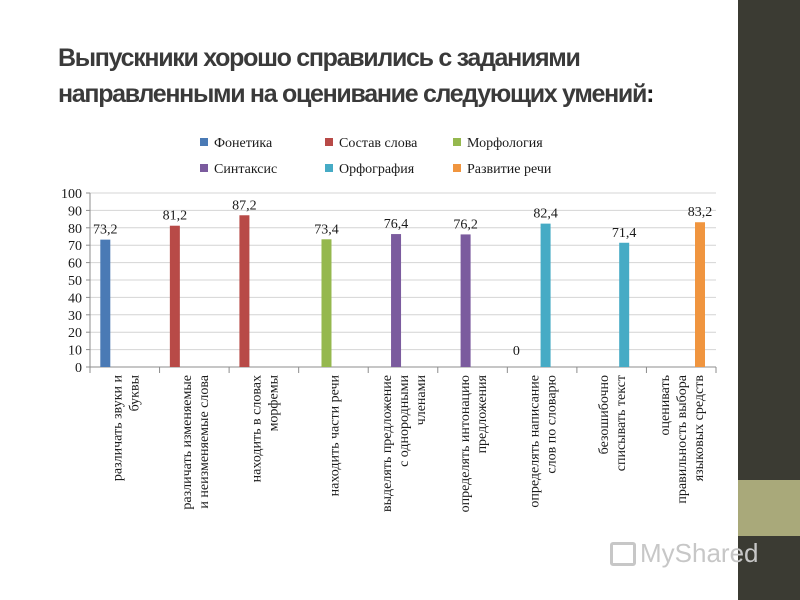 The width and height of the screenshot is (800, 600). I want to click on data-label: 73,4, so click(326, 229).